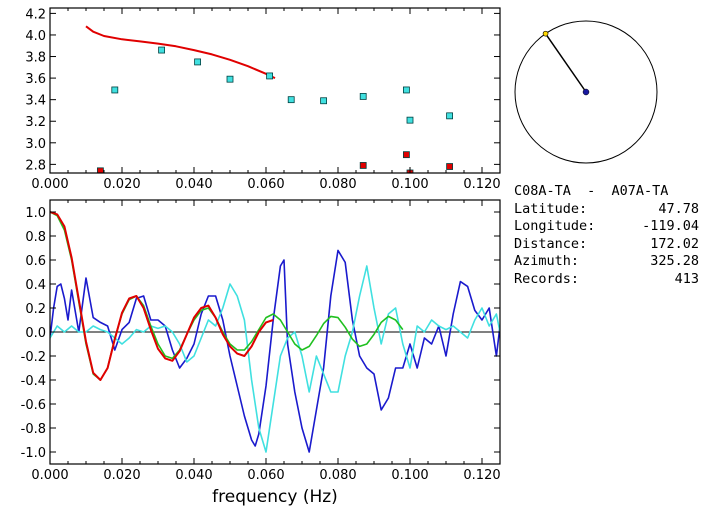 This screenshot has width=703, height=519. Describe the element at coordinates (606, 210) in the screenshot. I see `latitude-row: Latitude: 47.78` at that location.